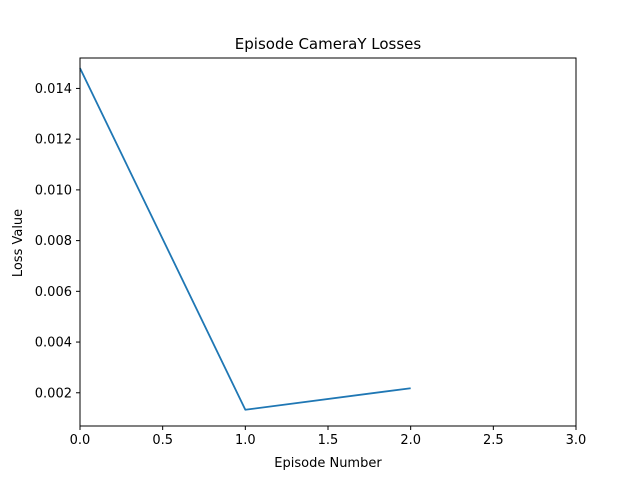  I want to click on y-tick-label: 0.006, so click(53, 292).